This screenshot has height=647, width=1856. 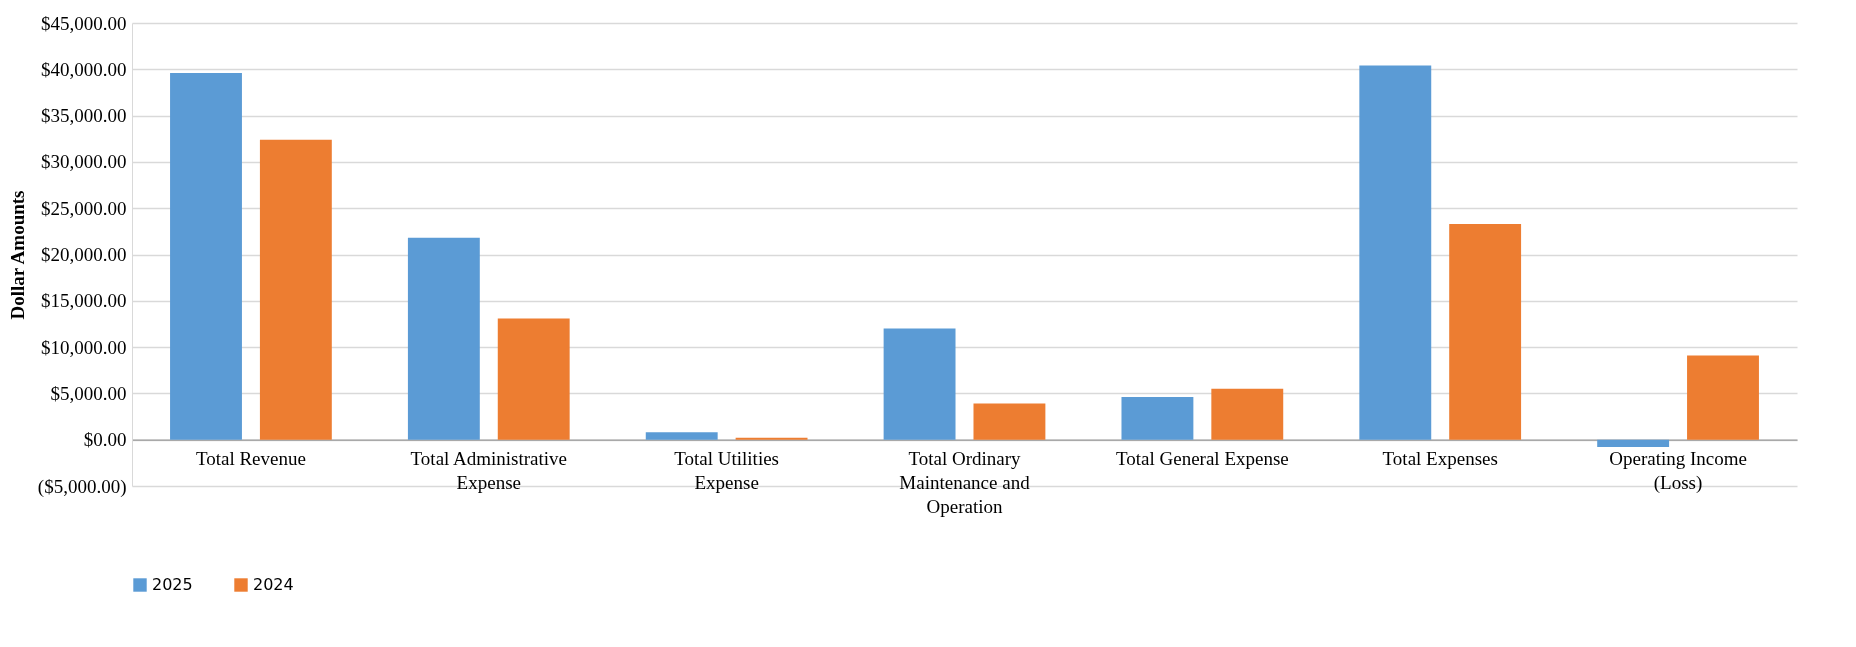 I want to click on x-tick-label: Total General Expense, so click(x=1202, y=459).